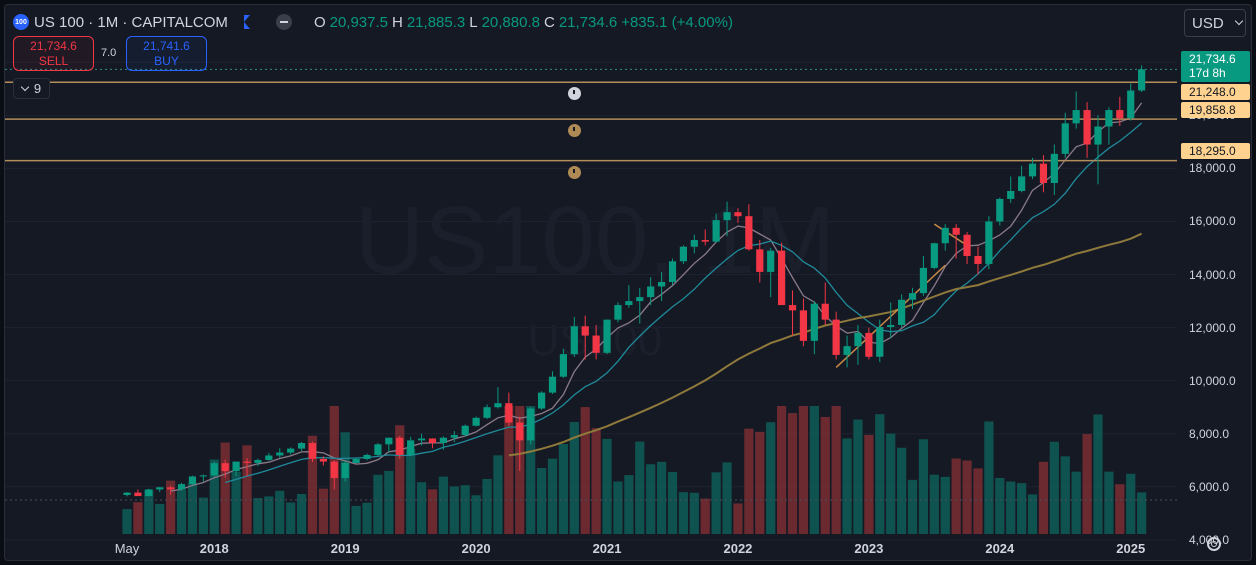 The height and width of the screenshot is (565, 1256). What do you see at coordinates (246, 22) in the screenshot?
I see `flag-icon` at bounding box center [246, 22].